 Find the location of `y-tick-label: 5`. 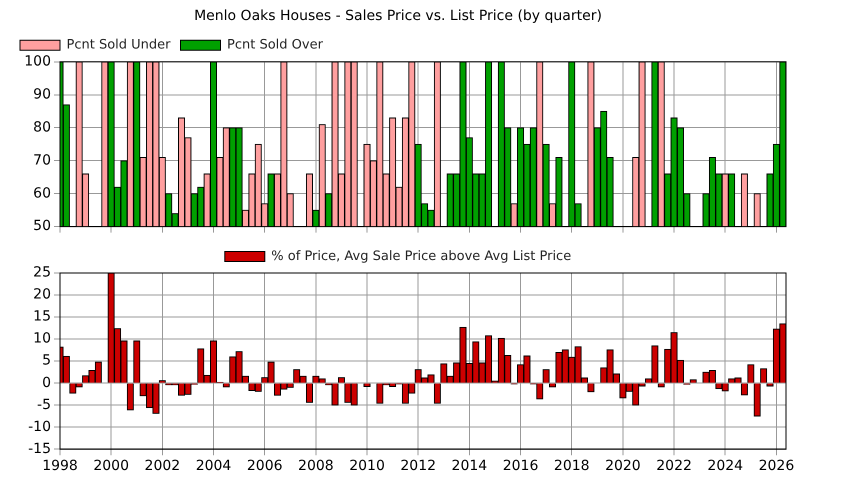

y-tick-label: 5 is located at coordinates (46, 360).